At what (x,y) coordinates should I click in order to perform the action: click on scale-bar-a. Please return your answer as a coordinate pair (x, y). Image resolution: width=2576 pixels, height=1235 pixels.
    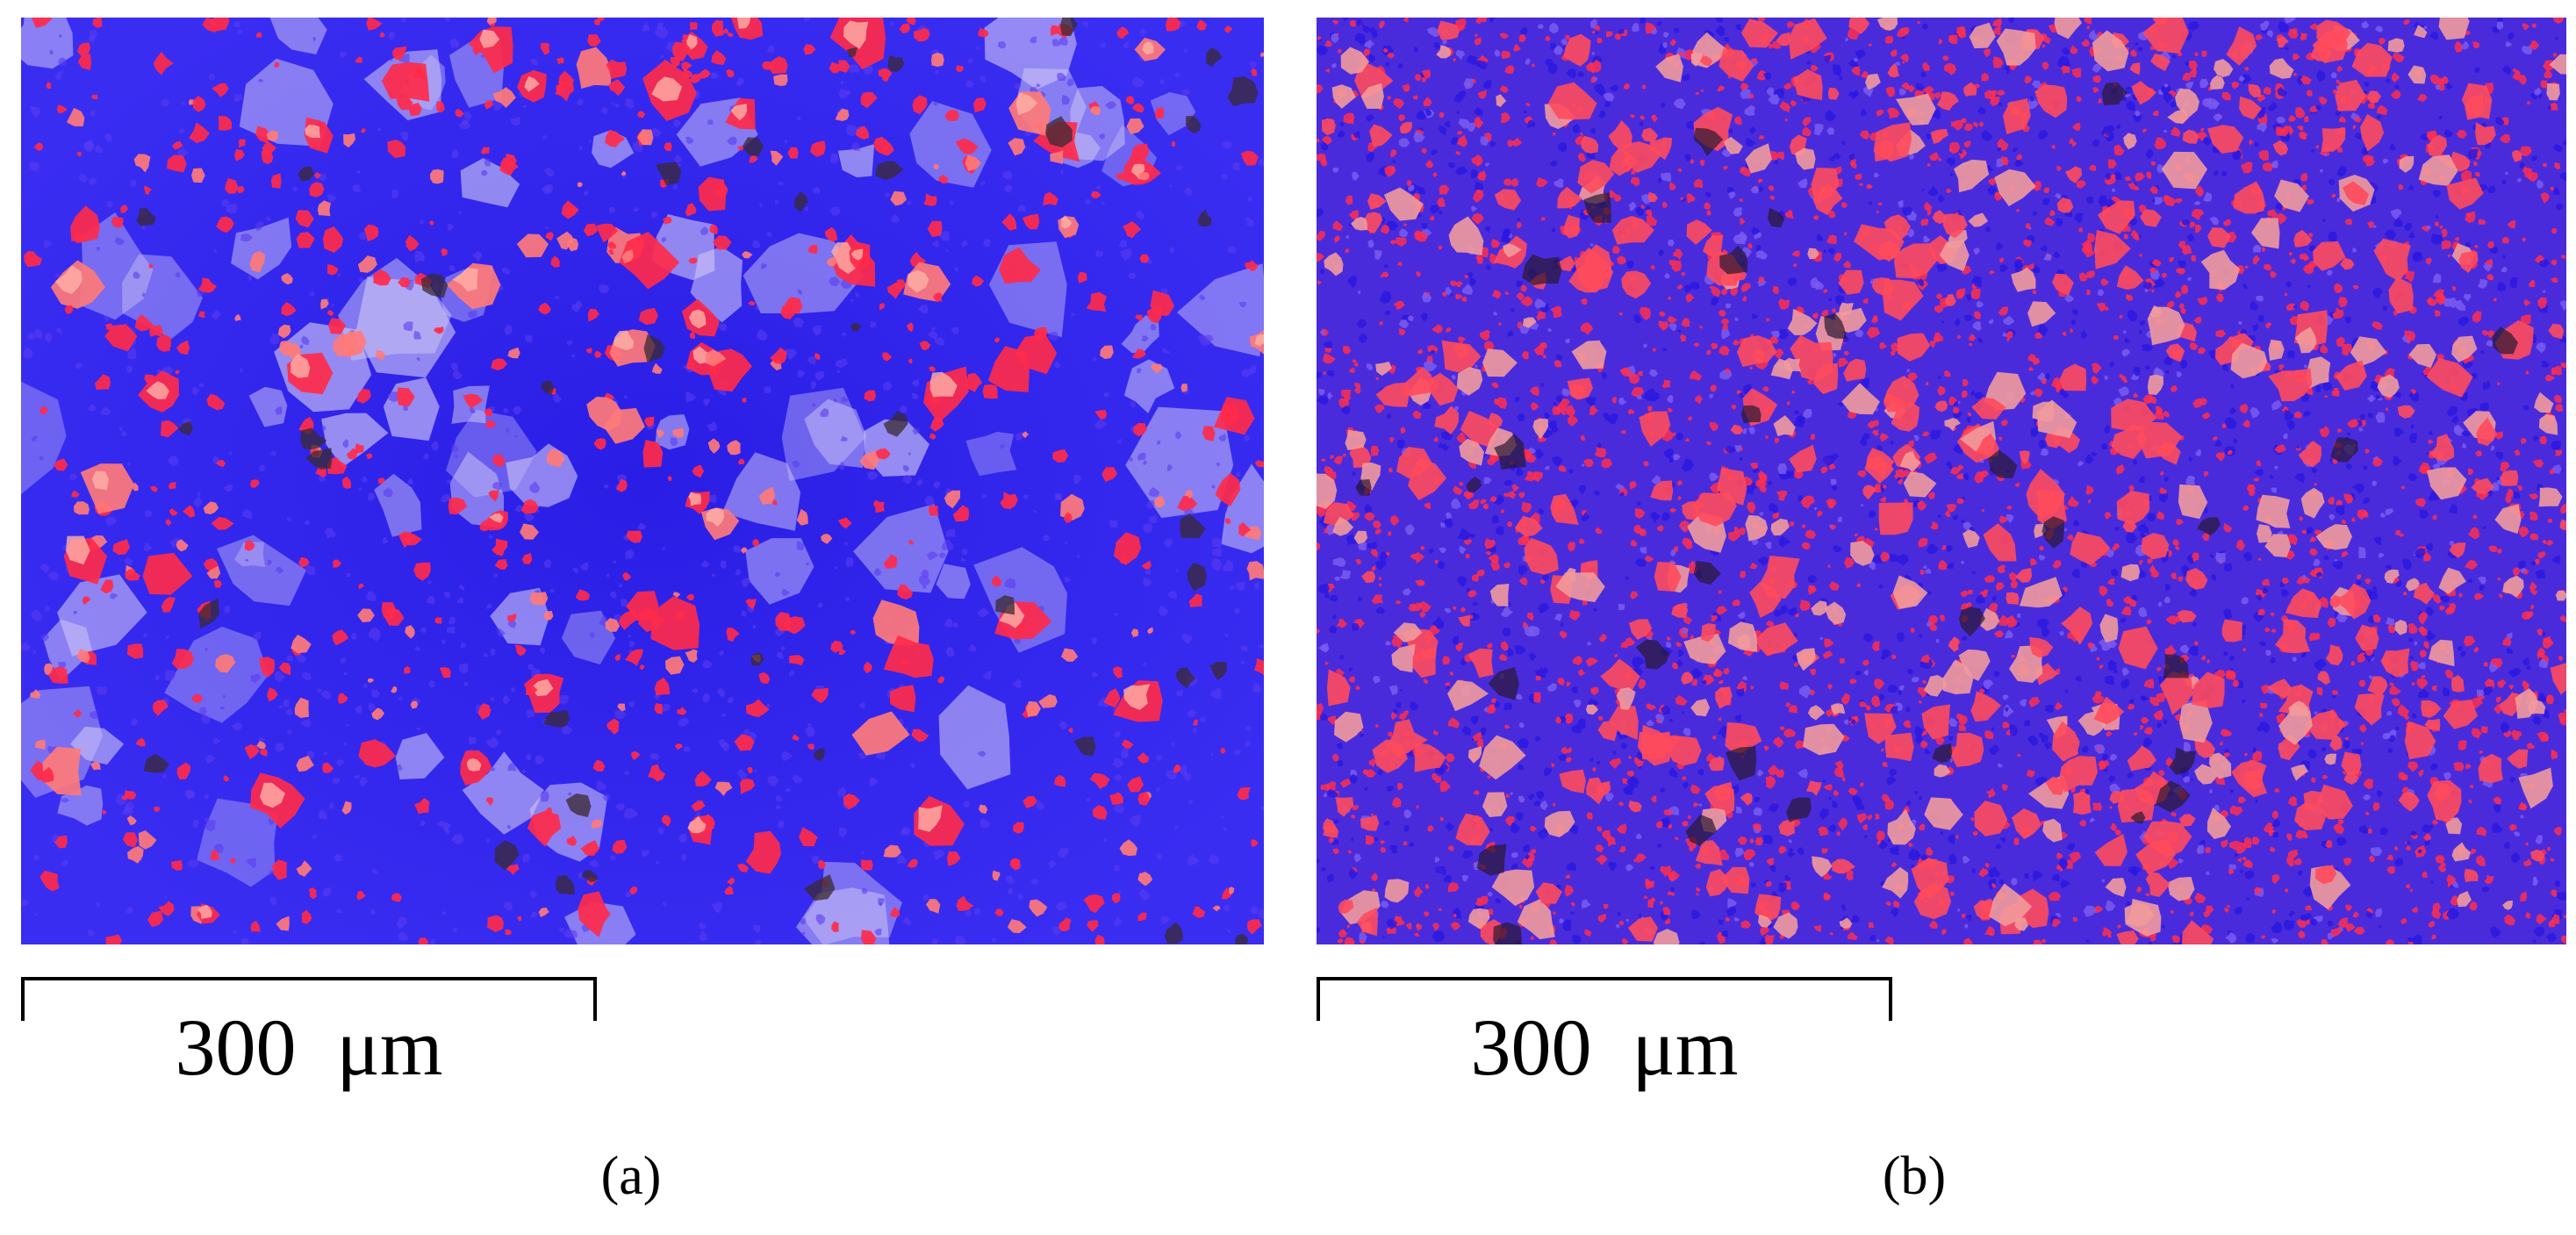
    Looking at the image, I should click on (309, 999).